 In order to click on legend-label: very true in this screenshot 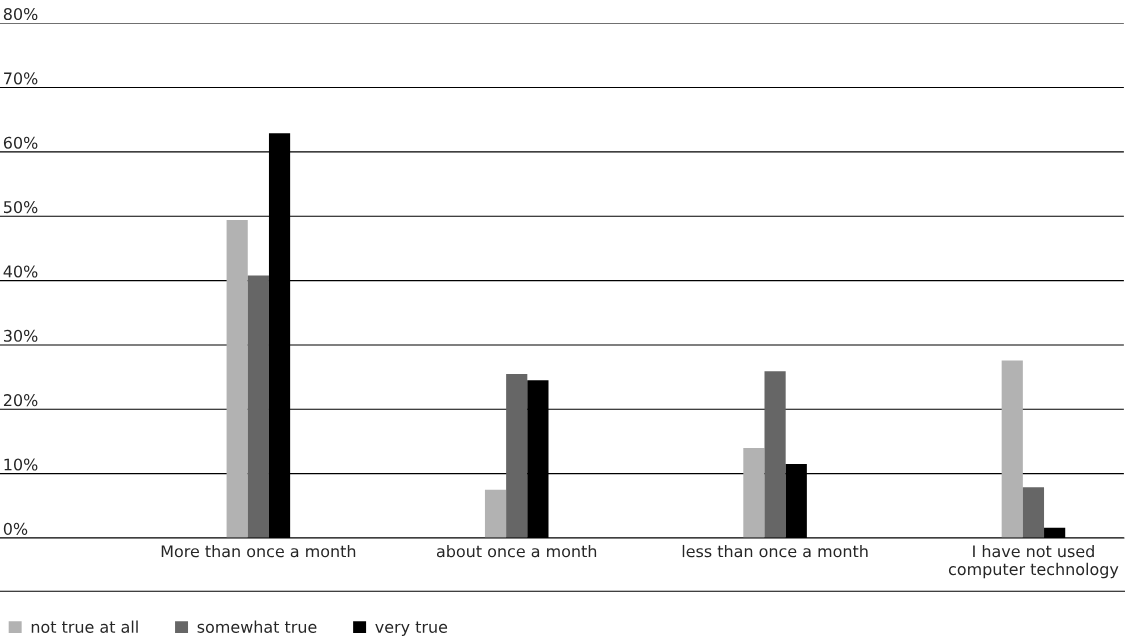, I will do `click(411, 629)`.